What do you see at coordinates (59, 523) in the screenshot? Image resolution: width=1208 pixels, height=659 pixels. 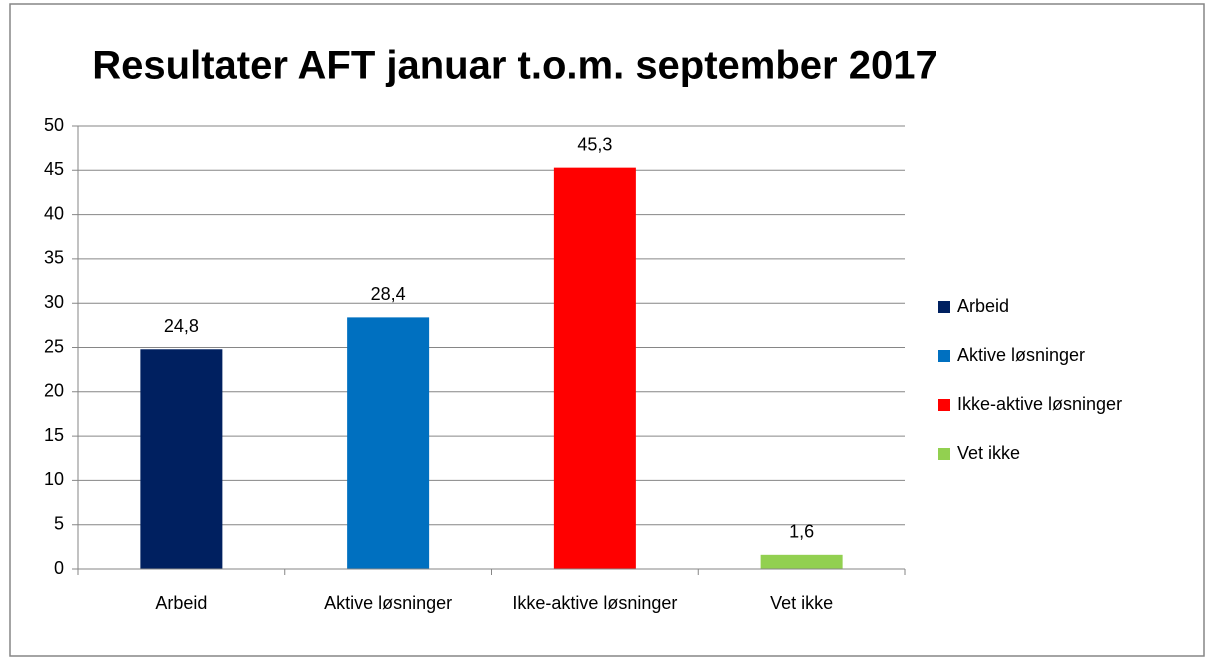 I see `y-tick-label: 5` at bounding box center [59, 523].